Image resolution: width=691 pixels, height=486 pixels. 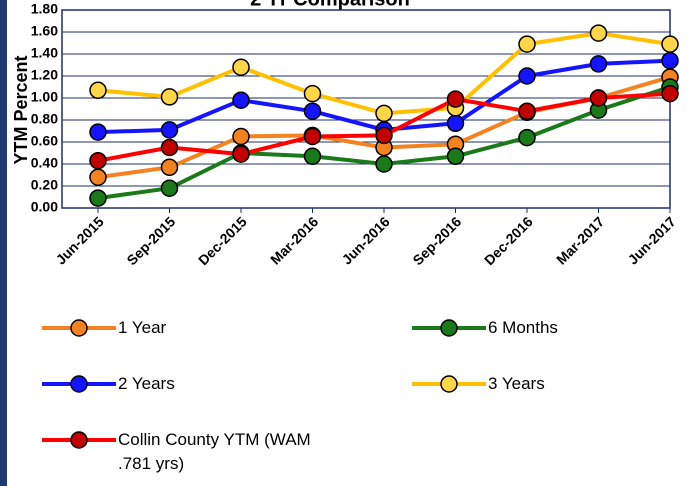 I want to click on chart-title: 2 Yr Comparison, so click(x=330, y=5).